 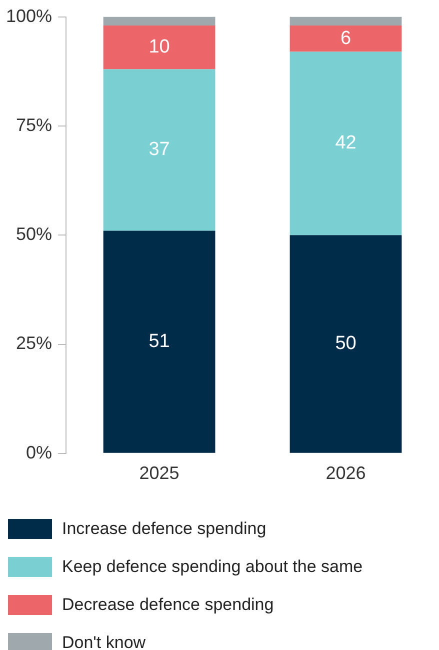 What do you see at coordinates (29, 16) in the screenshot?
I see `y-tick-label: 100%` at bounding box center [29, 16].